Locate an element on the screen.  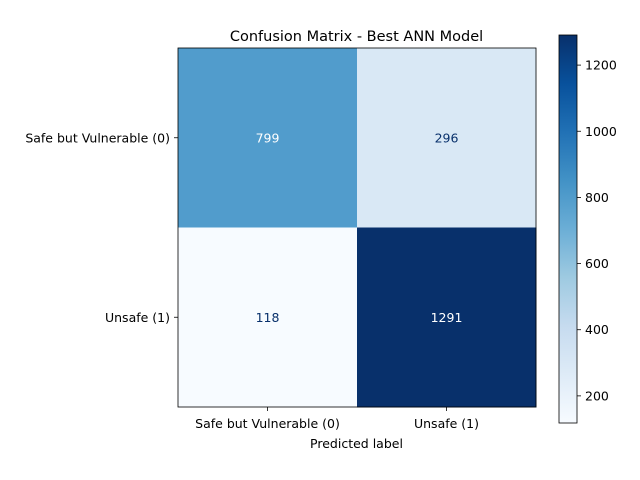
colorbar-tick-label: 400 is located at coordinates (597, 329).